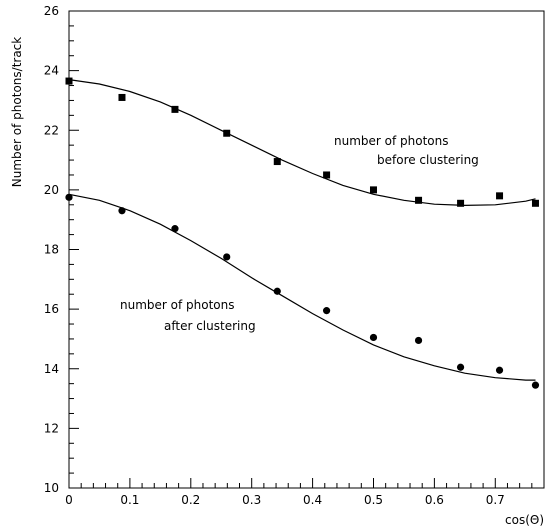  What do you see at coordinates (391, 141) in the screenshot?
I see `annotation-before-line1: number of photons` at bounding box center [391, 141].